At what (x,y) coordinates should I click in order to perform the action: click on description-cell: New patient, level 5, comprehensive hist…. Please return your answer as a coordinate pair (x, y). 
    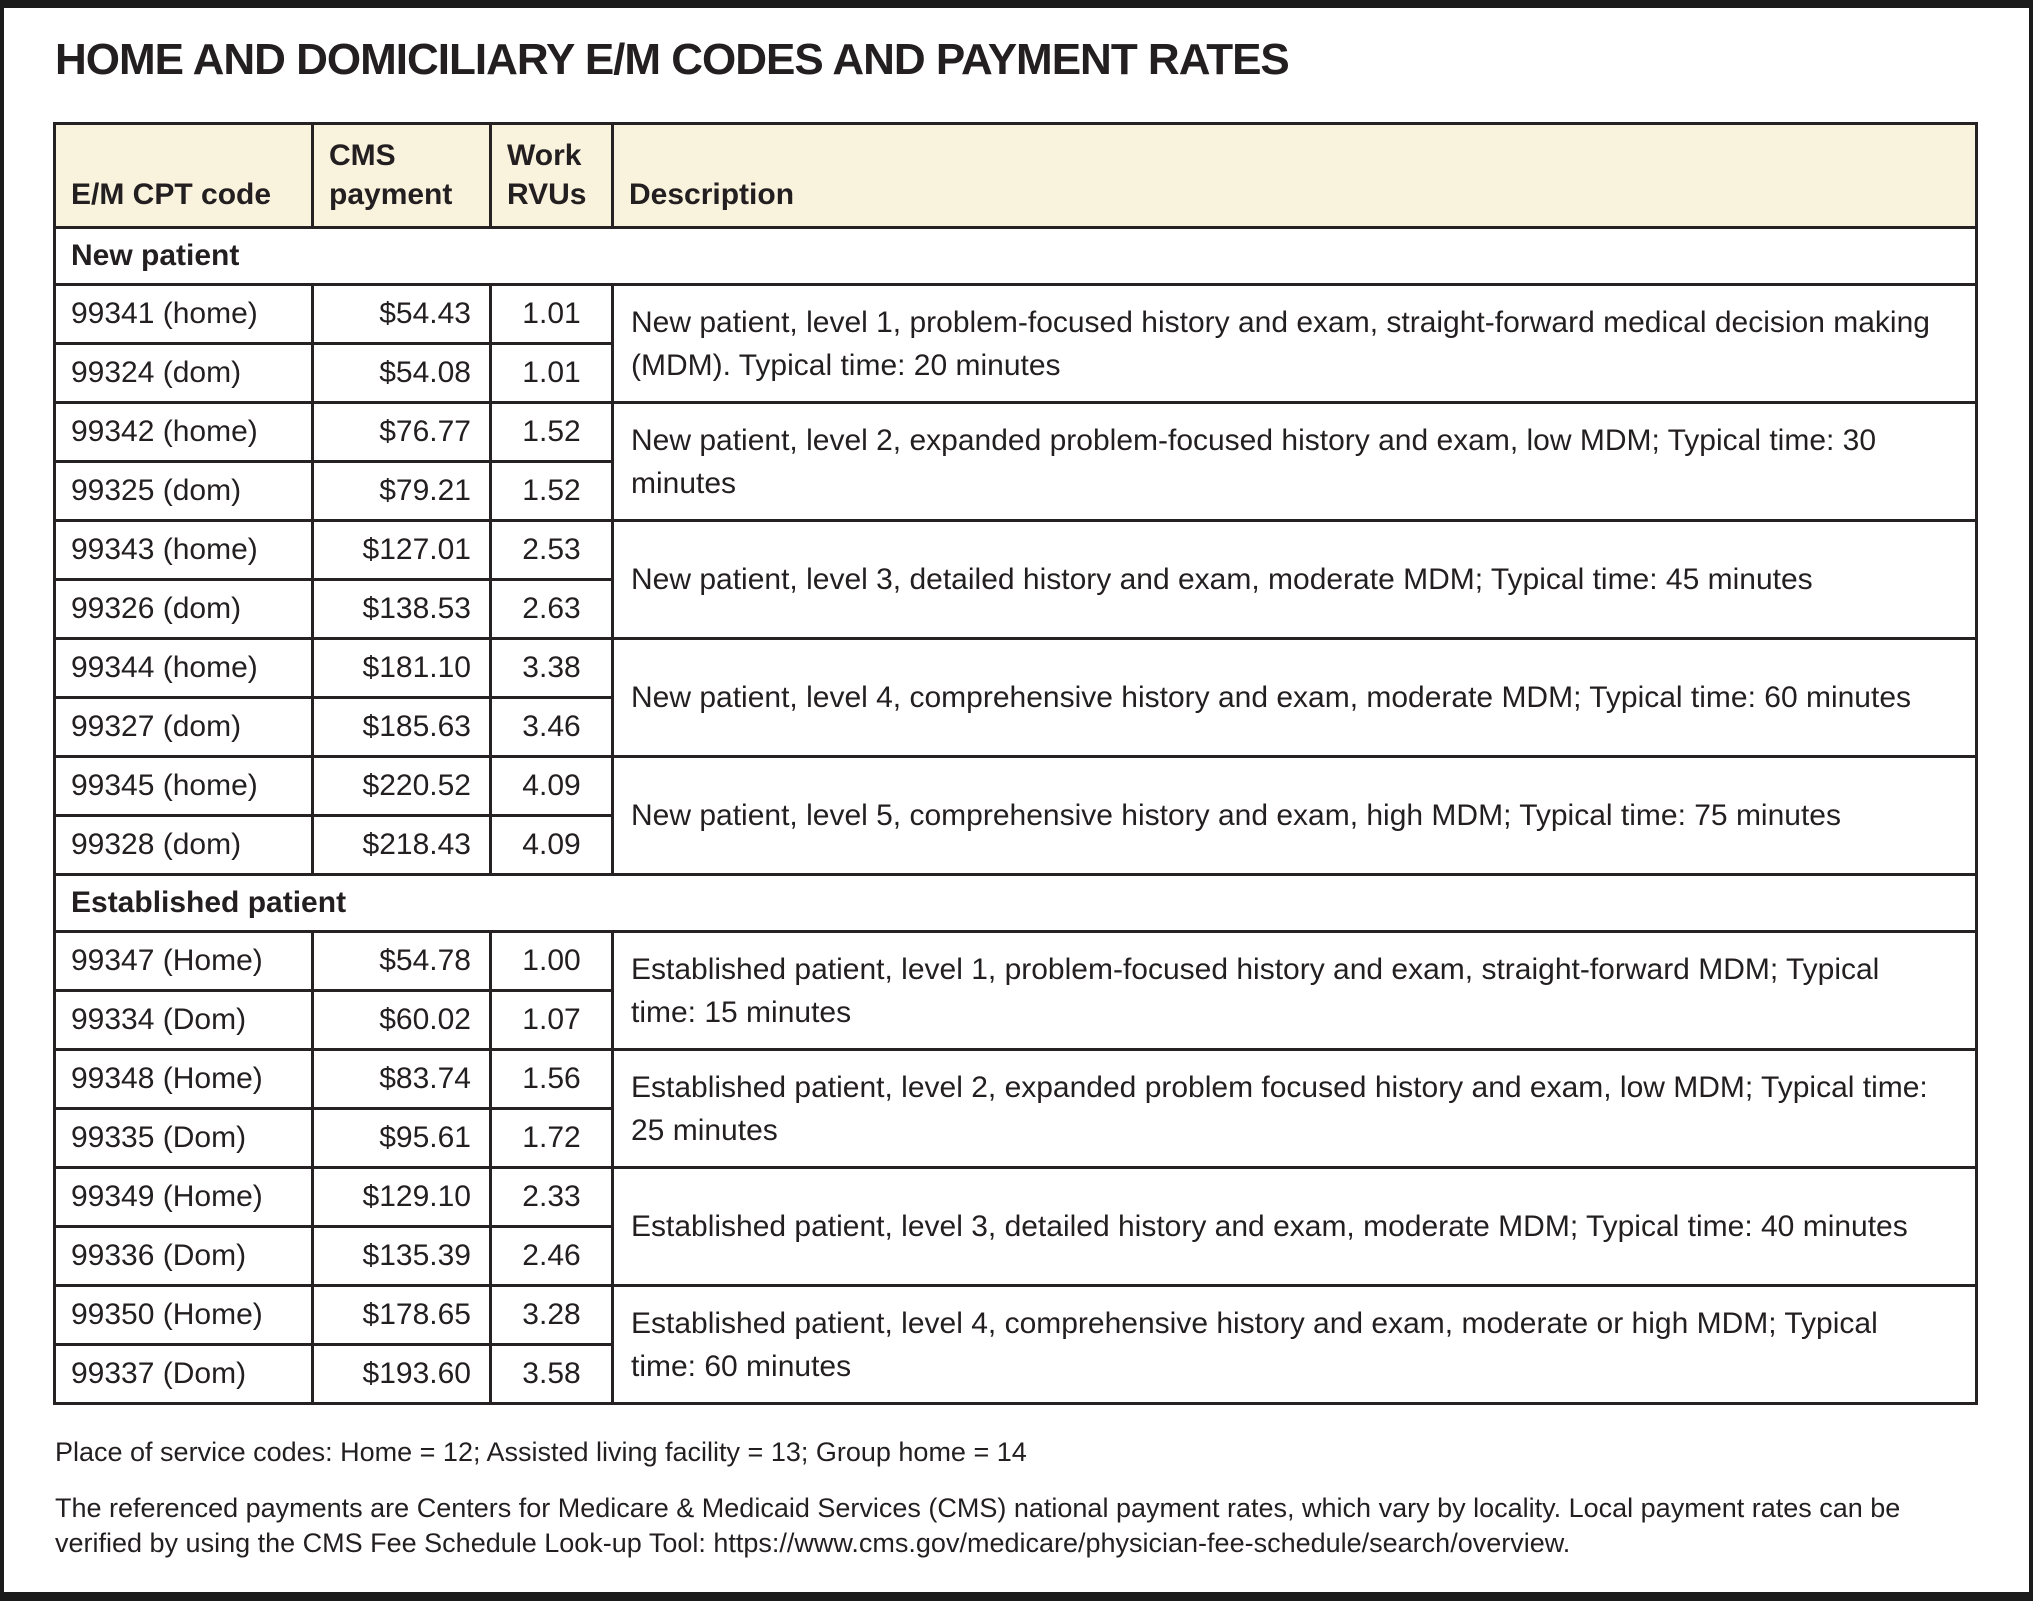
    Looking at the image, I should click on (1294, 816).